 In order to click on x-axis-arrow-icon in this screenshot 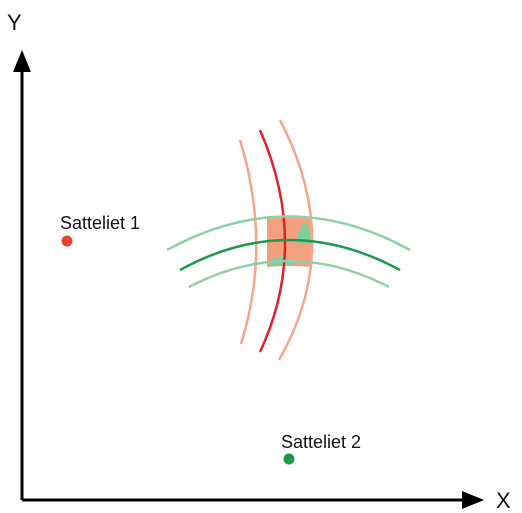, I will do `click(473, 500)`.